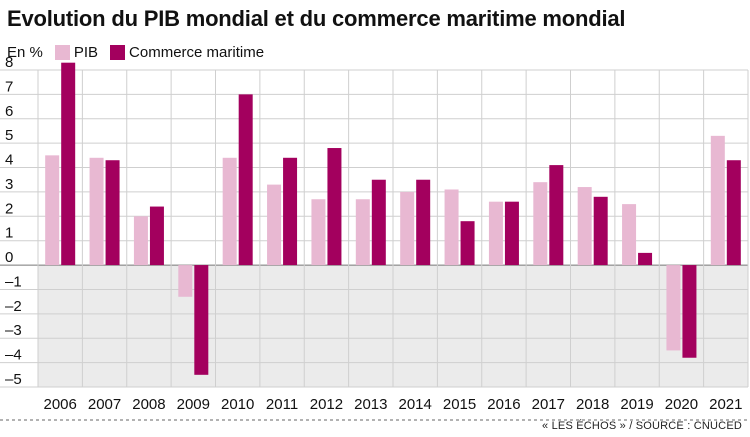  I want to click on y-unit-label: En %, so click(25, 52).